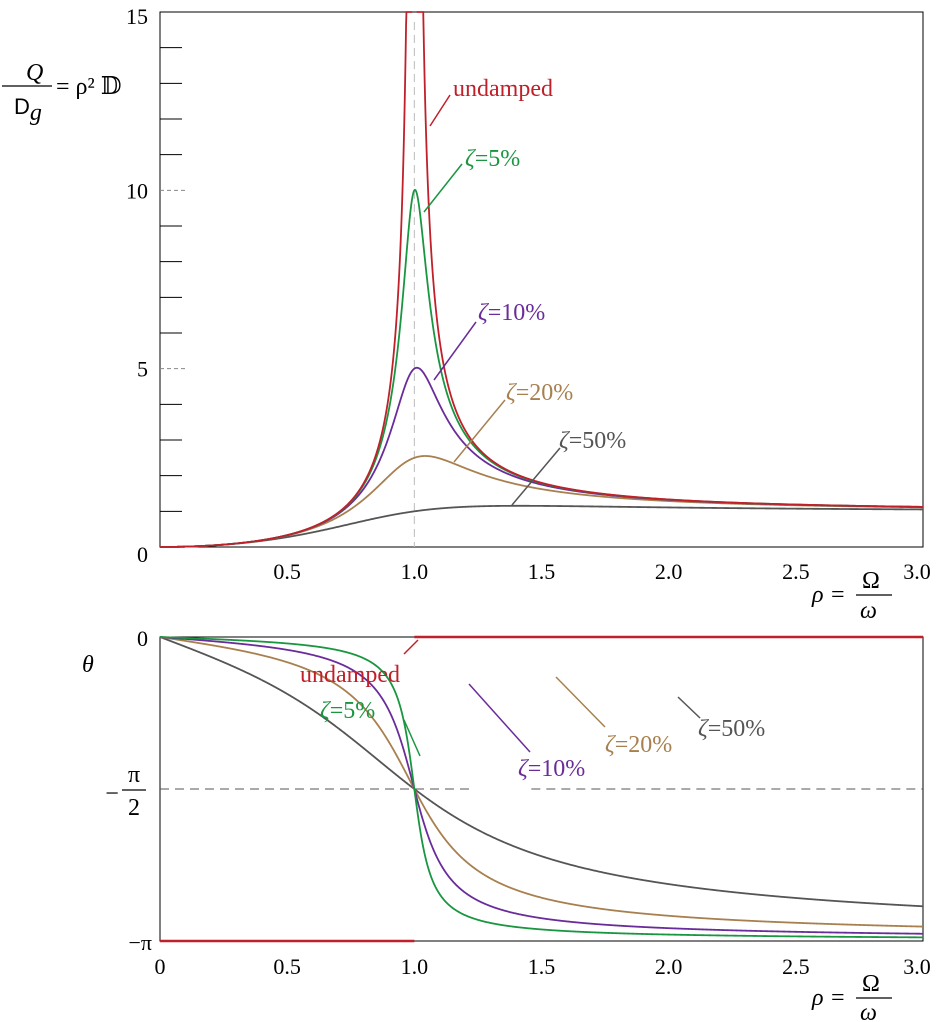  What do you see at coordinates (137, 285) in the screenshot?
I see `amplitude-y-tick-labels: 0 5 10 15` at bounding box center [137, 285].